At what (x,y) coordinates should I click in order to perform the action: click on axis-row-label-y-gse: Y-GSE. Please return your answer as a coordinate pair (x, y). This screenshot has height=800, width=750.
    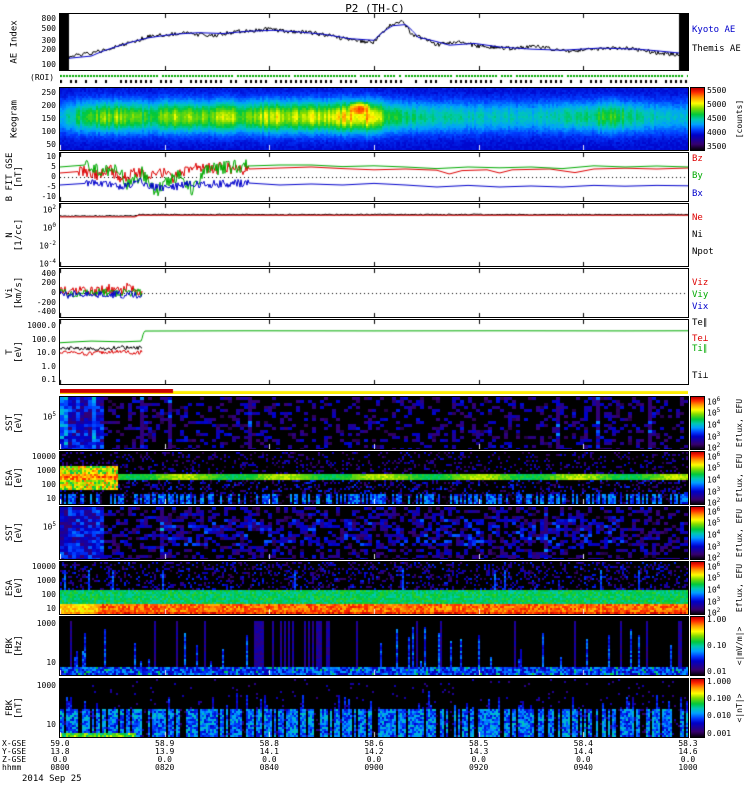
    Looking at the image, I should click on (14, 751).